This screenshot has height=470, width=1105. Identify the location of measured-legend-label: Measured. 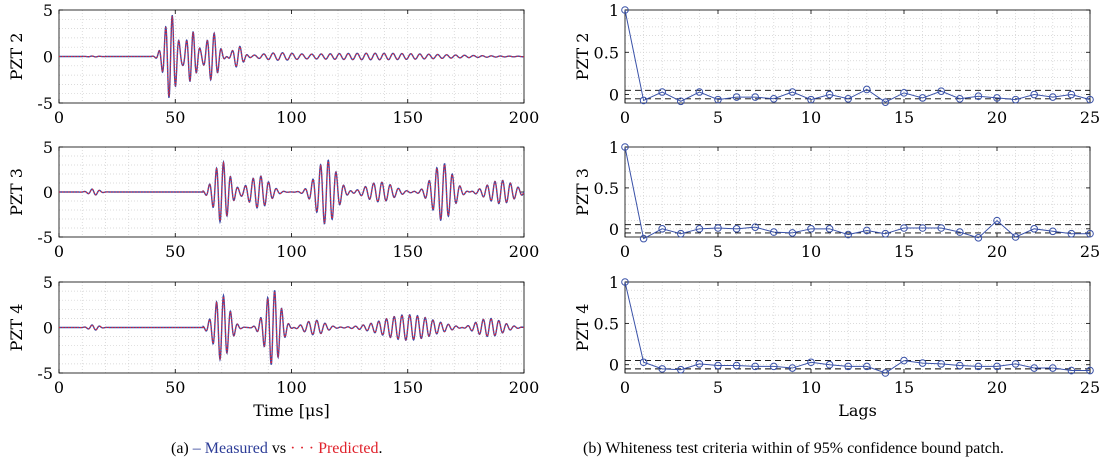
(236, 448).